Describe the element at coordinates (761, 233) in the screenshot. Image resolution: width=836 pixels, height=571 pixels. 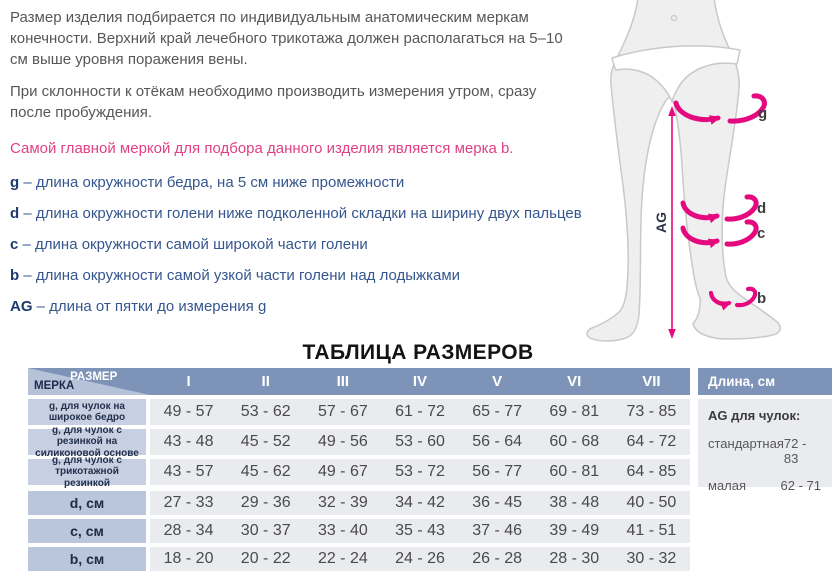
I see `diagram-label-c: c` at that location.